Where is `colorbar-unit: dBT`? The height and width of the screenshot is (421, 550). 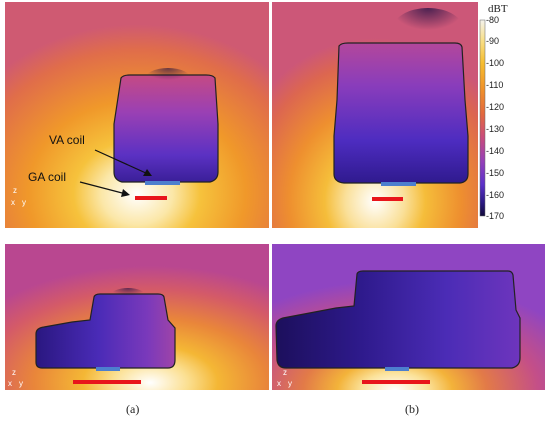
colorbar-unit: dBT is located at coordinates (498, 9).